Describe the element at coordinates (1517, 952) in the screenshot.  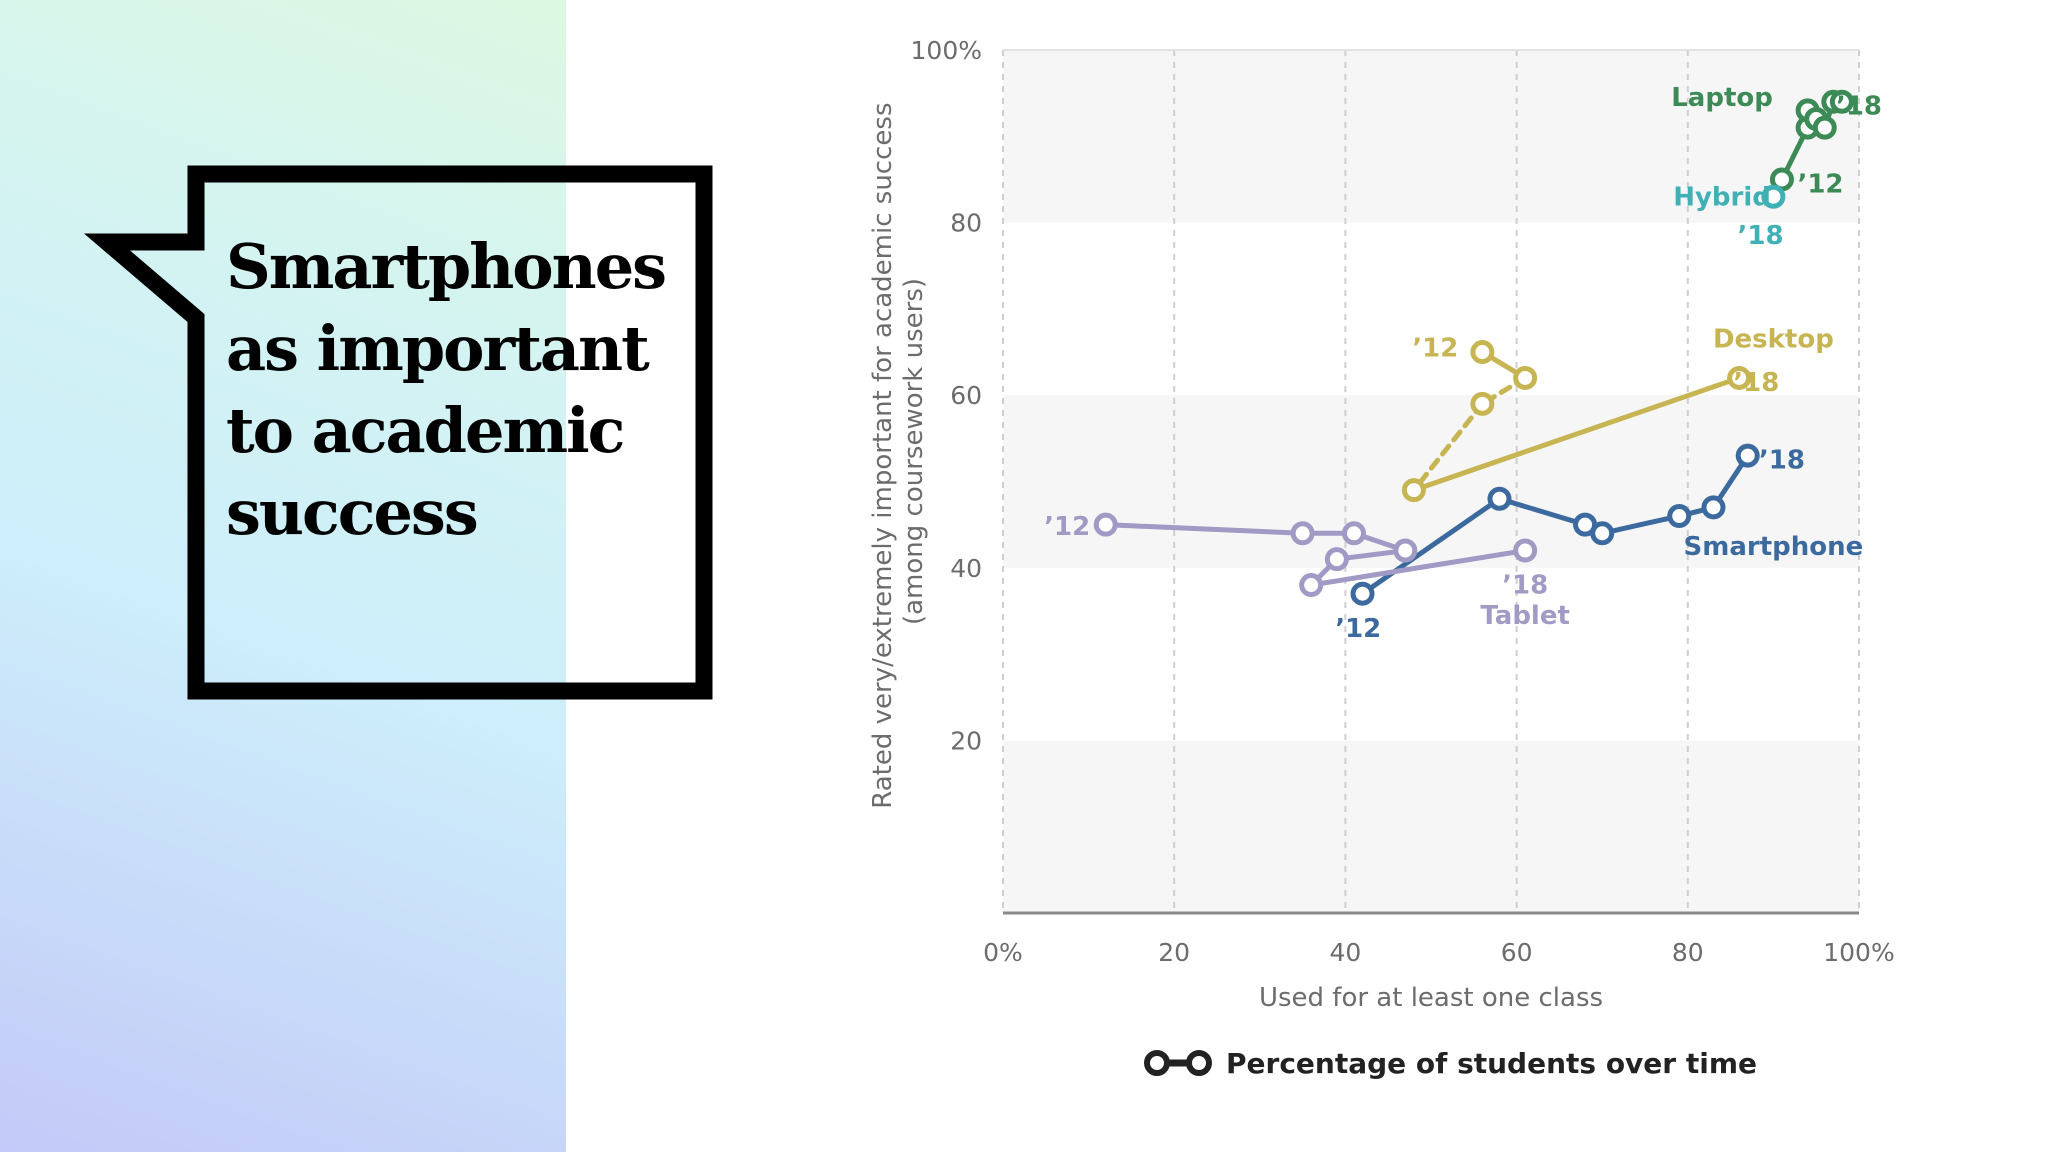
I see `x-tick-label: 60` at that location.